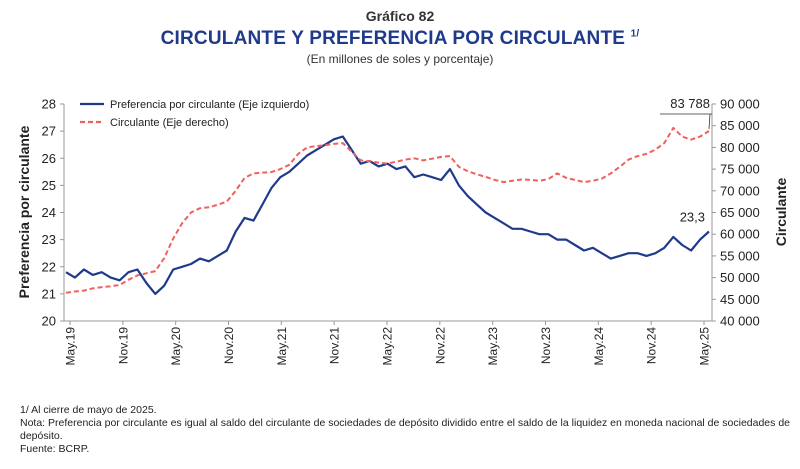  Describe the element at coordinates (740, 234) in the screenshot. I see `right-tick-label: 60 000` at that location.